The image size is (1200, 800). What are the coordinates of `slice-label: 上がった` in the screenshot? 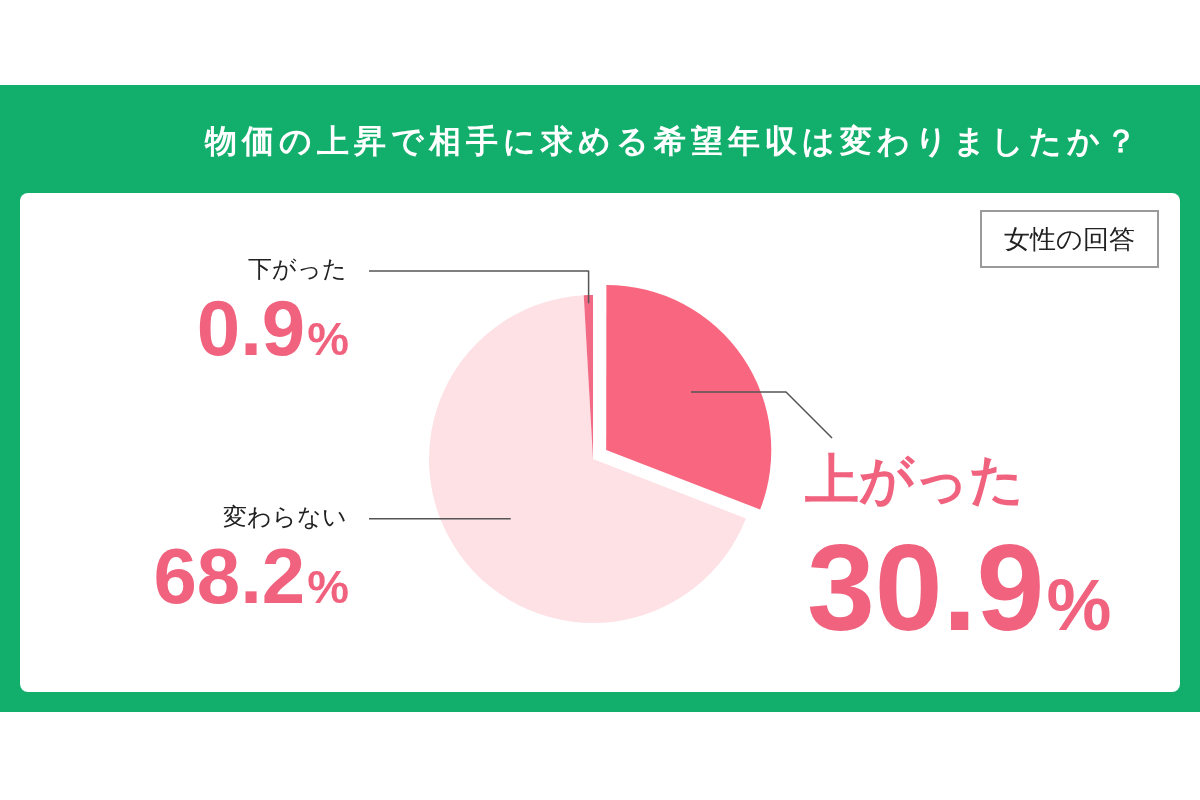 It's located at (914, 479).